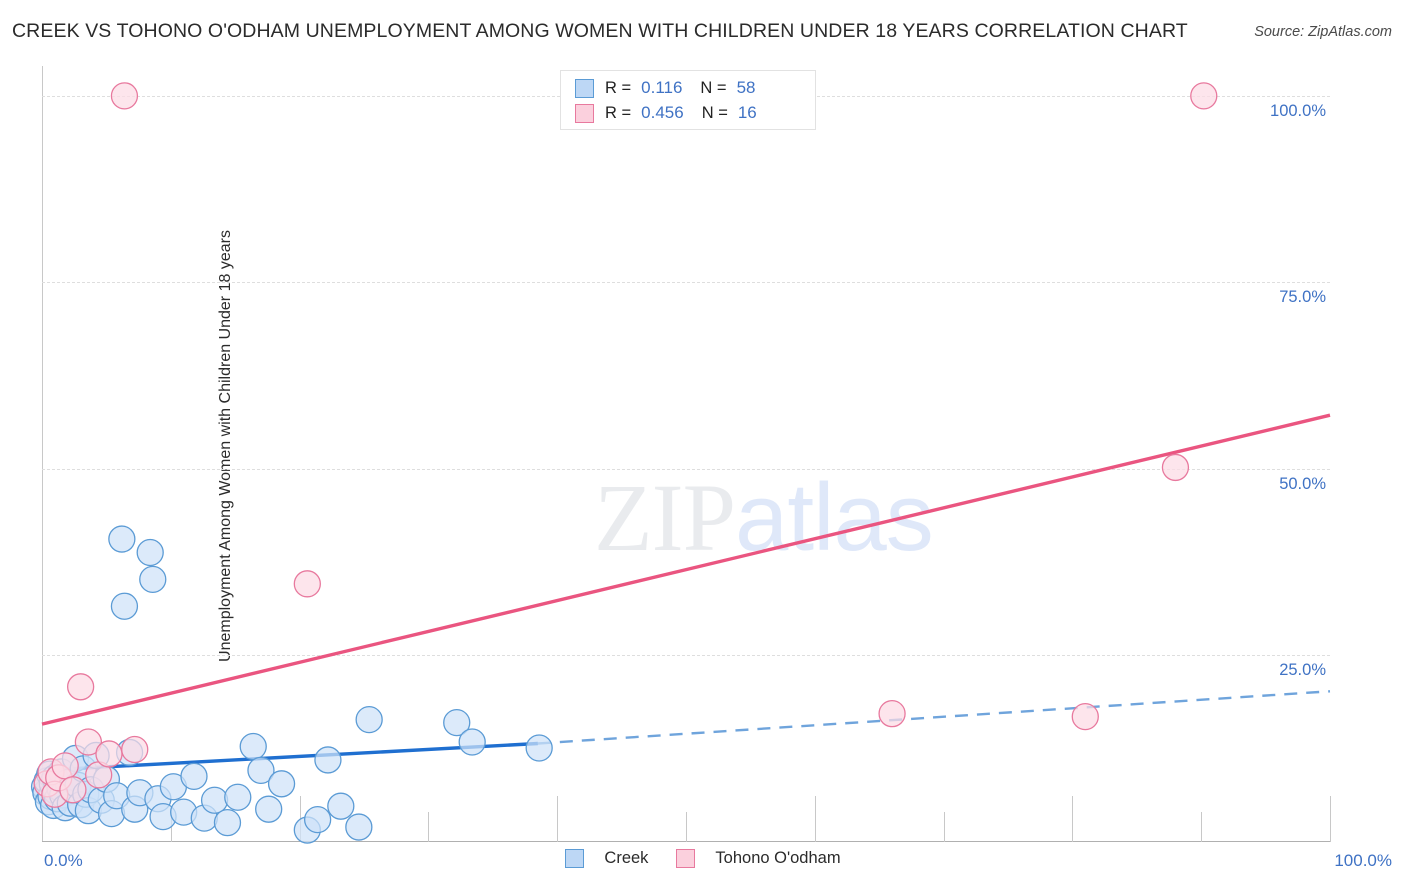  What do you see at coordinates (42, 454) in the screenshot?
I see `y-axis-line` at bounding box center [42, 454].